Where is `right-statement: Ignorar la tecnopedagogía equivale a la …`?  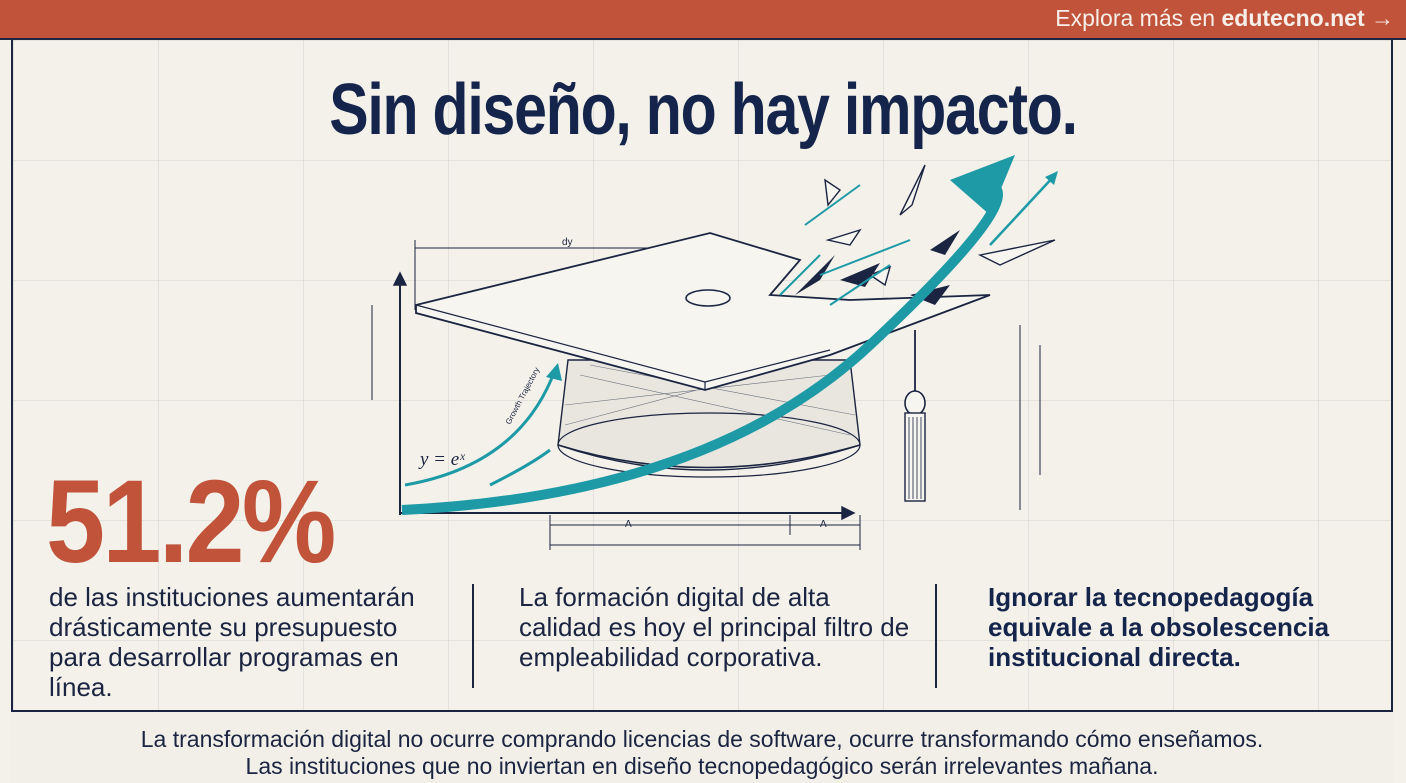
right-statement: Ignorar la tecnopedagogía equivale a la … is located at coordinates (1159, 627).